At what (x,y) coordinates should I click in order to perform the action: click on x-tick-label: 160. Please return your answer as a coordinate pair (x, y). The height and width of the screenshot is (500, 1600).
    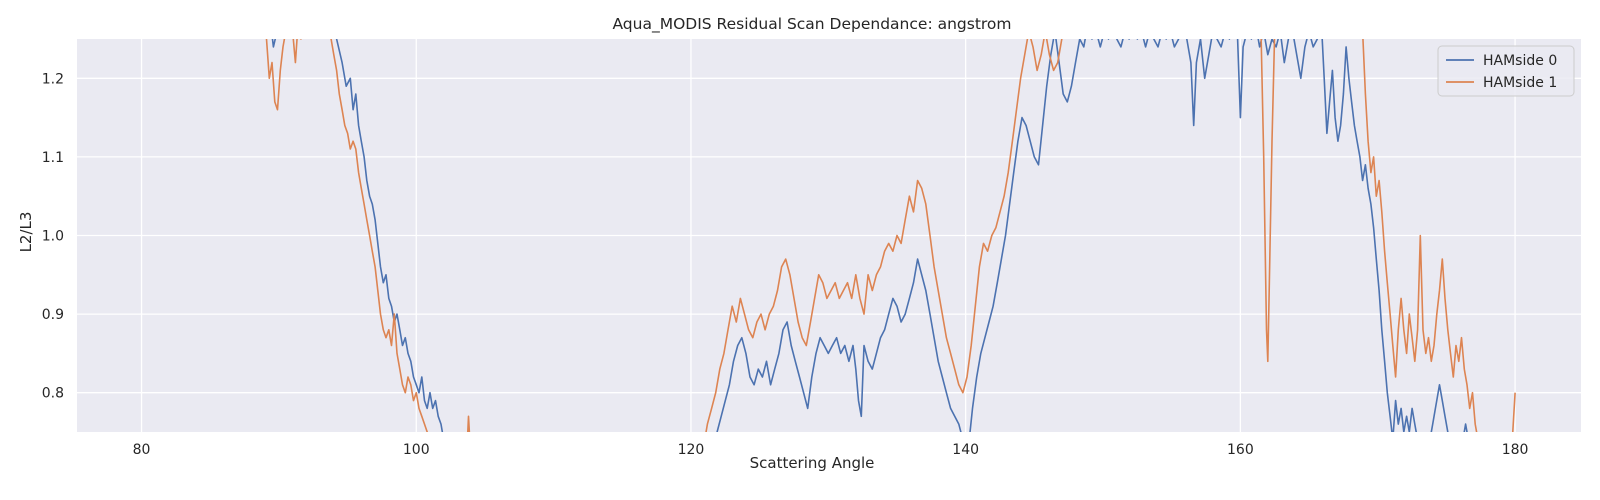
    Looking at the image, I should click on (1240, 450).